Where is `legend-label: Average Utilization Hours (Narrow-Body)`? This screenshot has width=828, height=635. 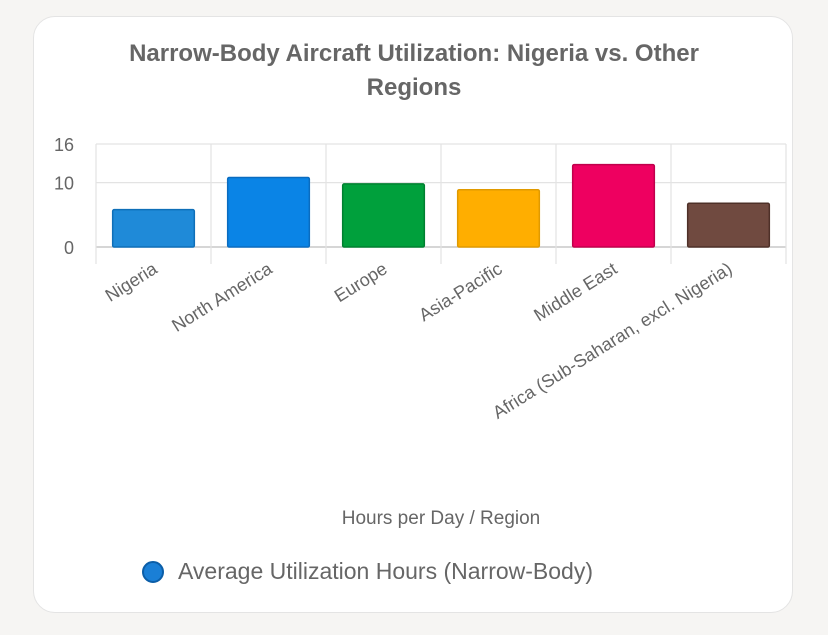 legend-label: Average Utilization Hours (Narrow-Body) is located at coordinates (385, 571).